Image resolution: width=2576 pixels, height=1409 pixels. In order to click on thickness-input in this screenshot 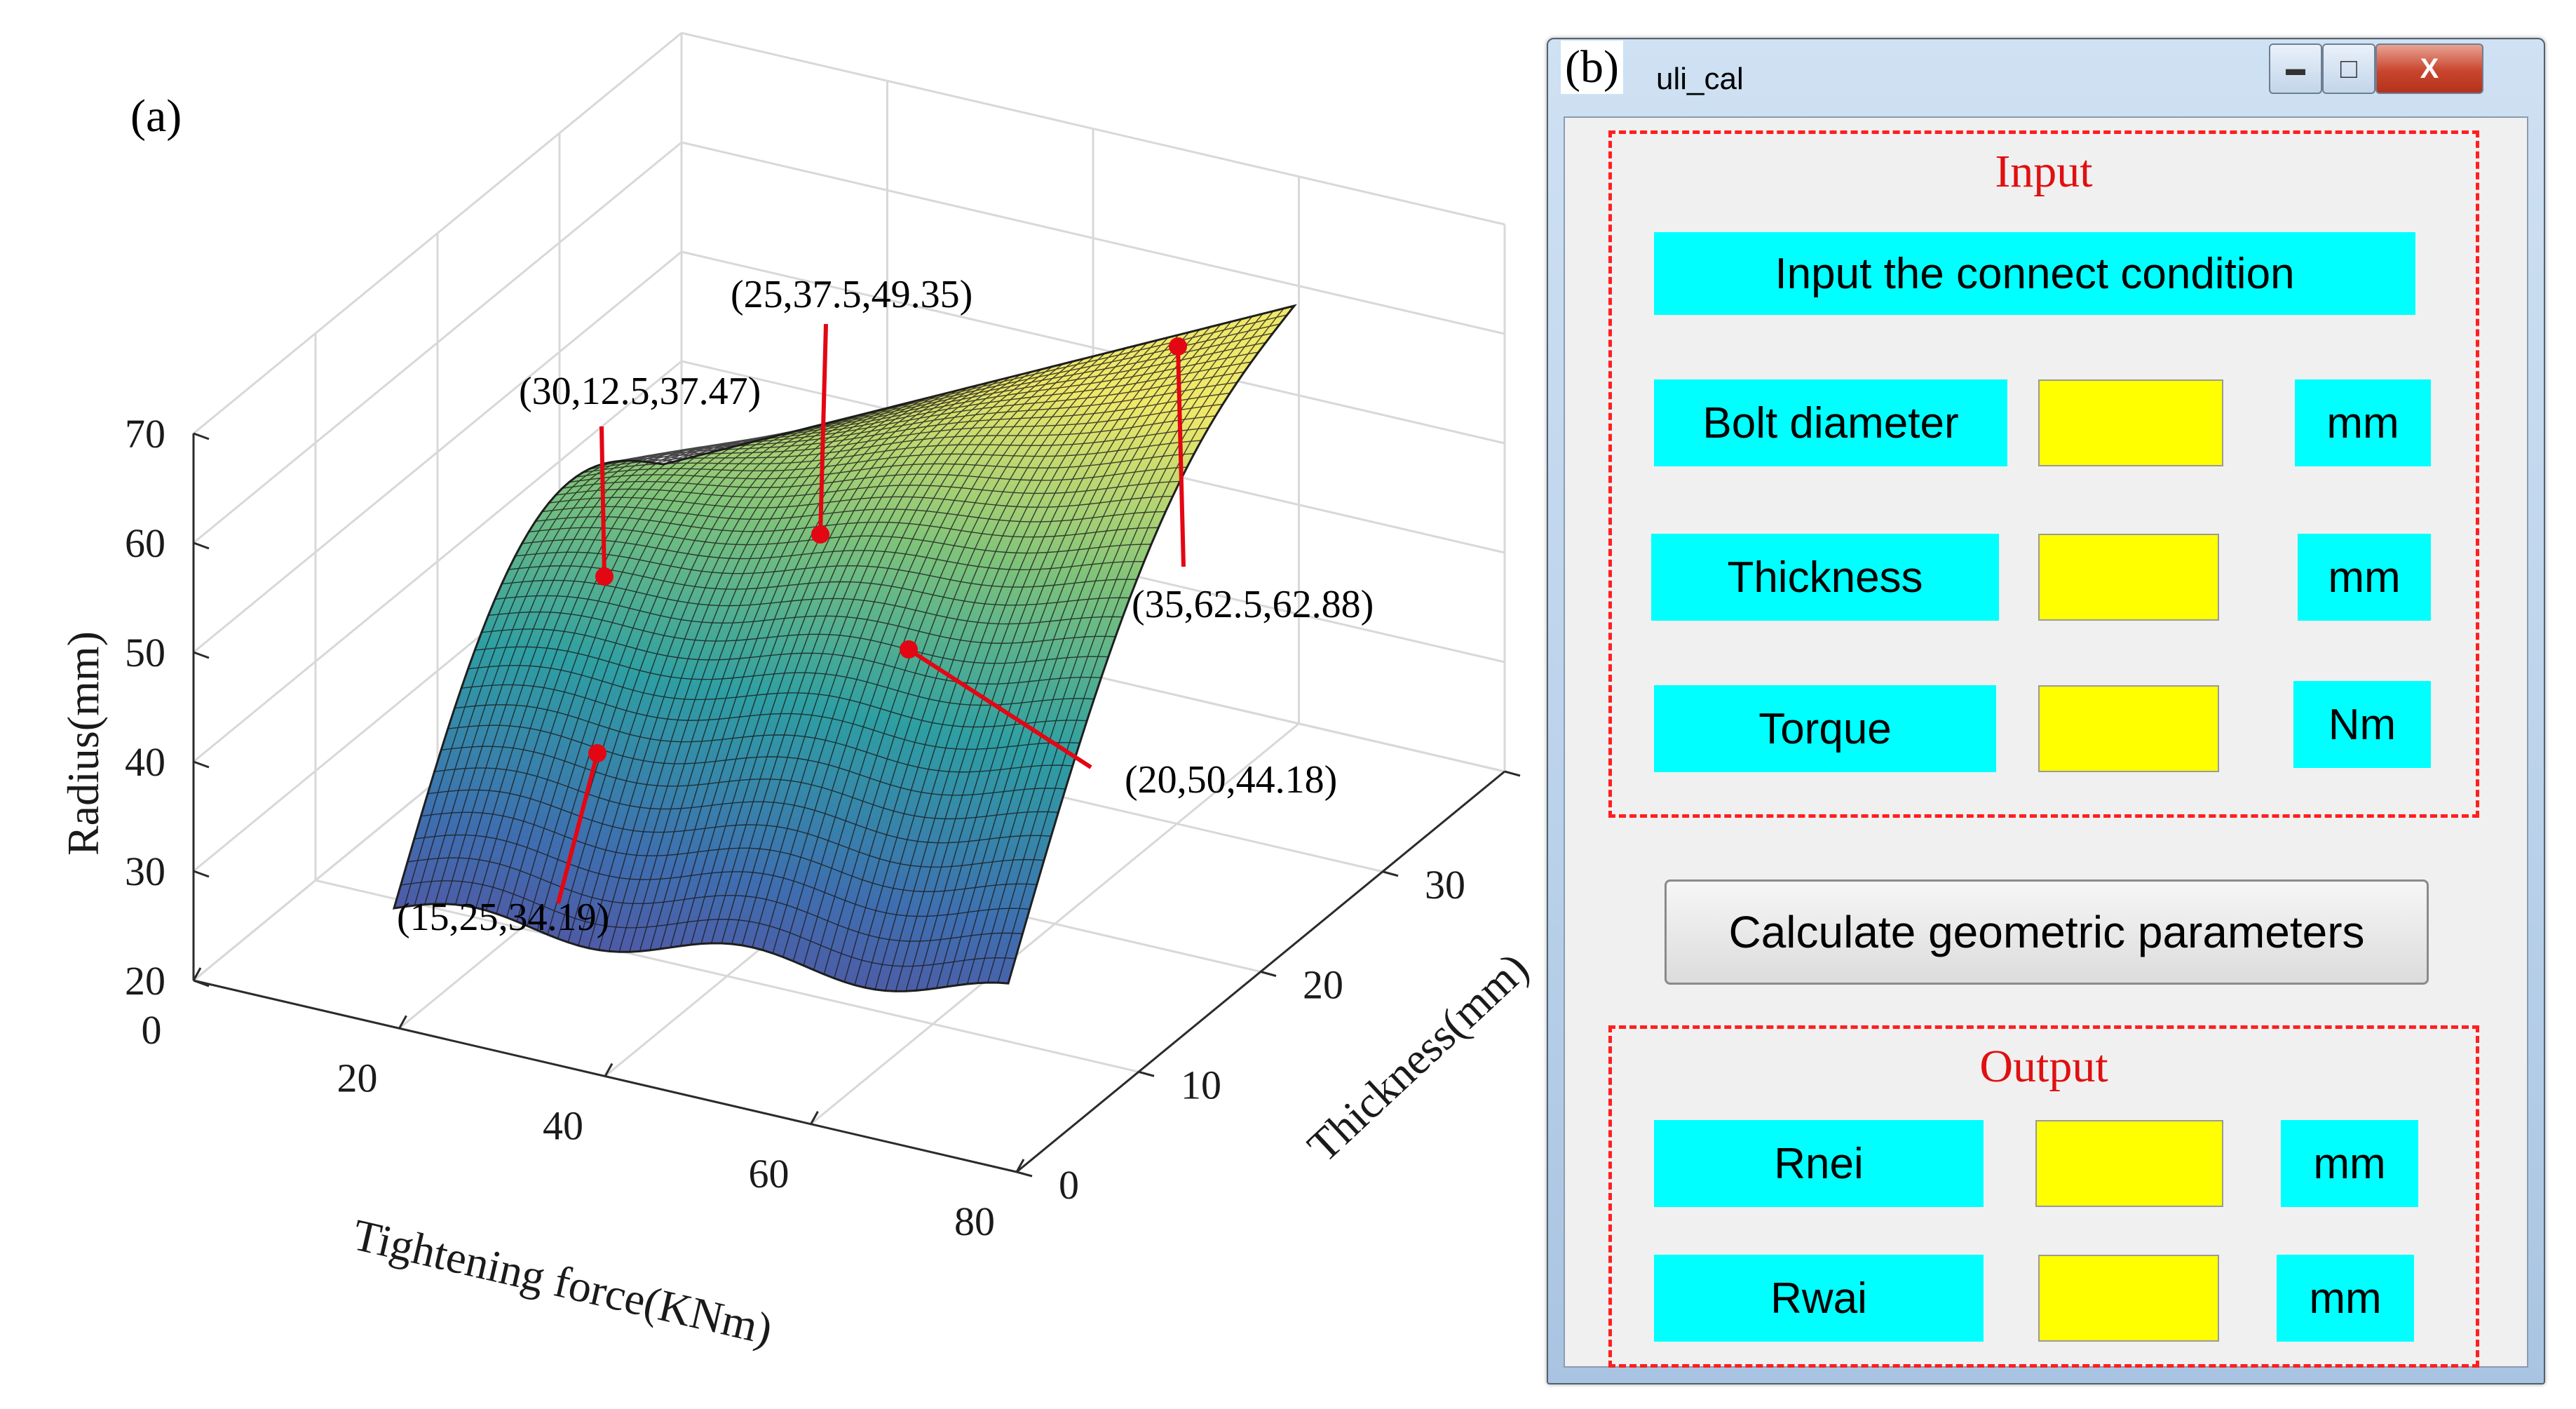, I will do `click(2128, 577)`.